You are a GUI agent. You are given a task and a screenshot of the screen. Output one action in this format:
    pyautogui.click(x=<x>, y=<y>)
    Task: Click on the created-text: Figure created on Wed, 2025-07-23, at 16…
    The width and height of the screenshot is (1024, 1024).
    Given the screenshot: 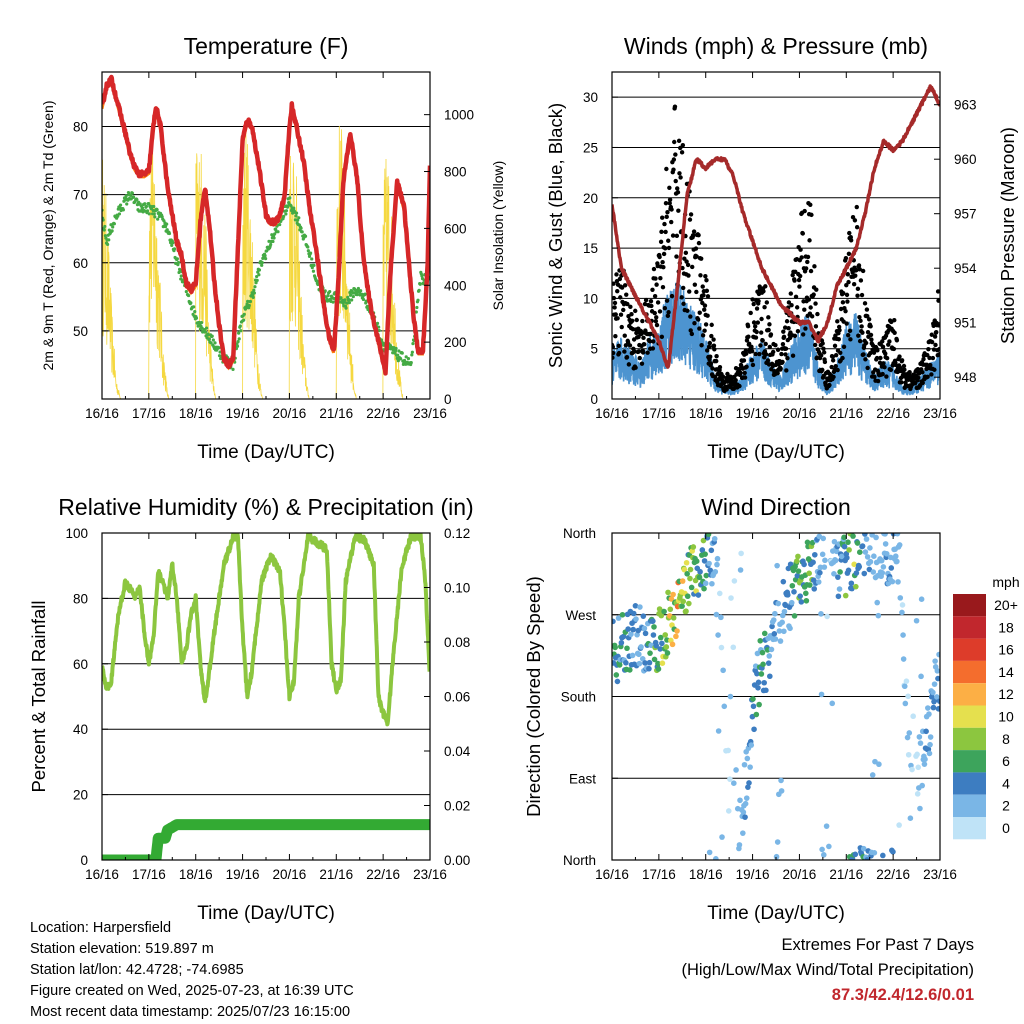 What is the action you would take?
    pyautogui.click(x=192, y=991)
    